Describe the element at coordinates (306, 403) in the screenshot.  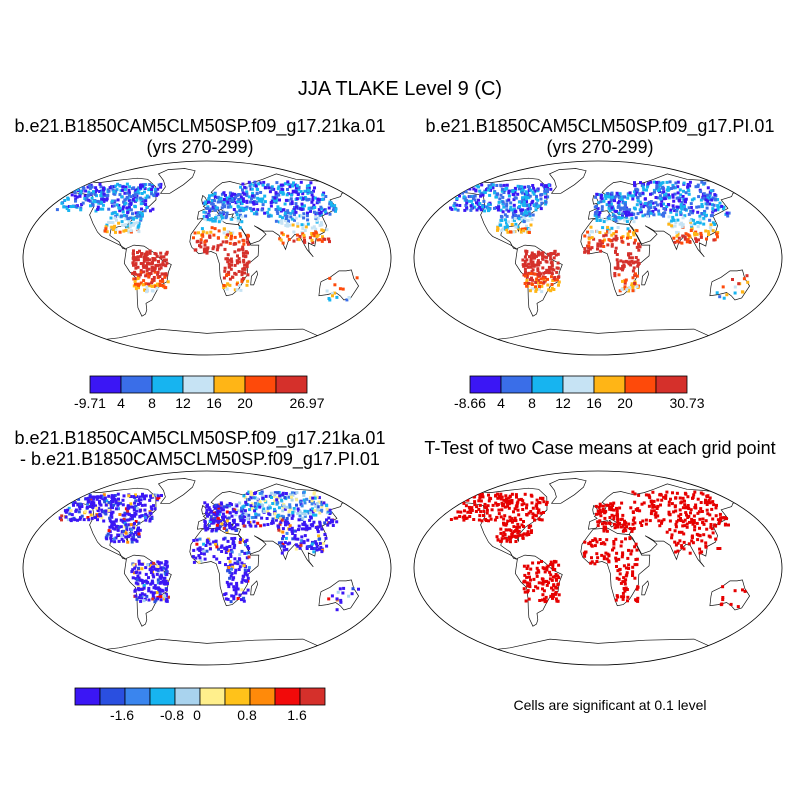
I see `colorbar-tick-label: 26.97` at that location.